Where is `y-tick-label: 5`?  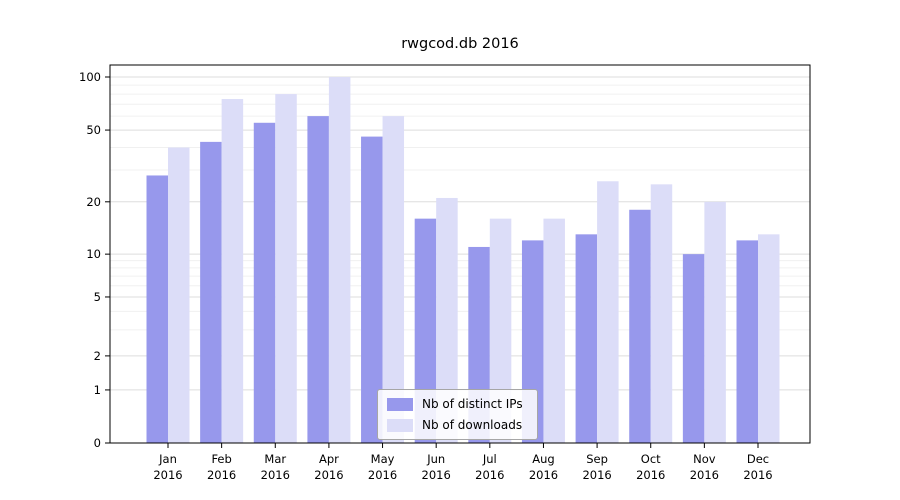 y-tick-label: 5 is located at coordinates (97, 297).